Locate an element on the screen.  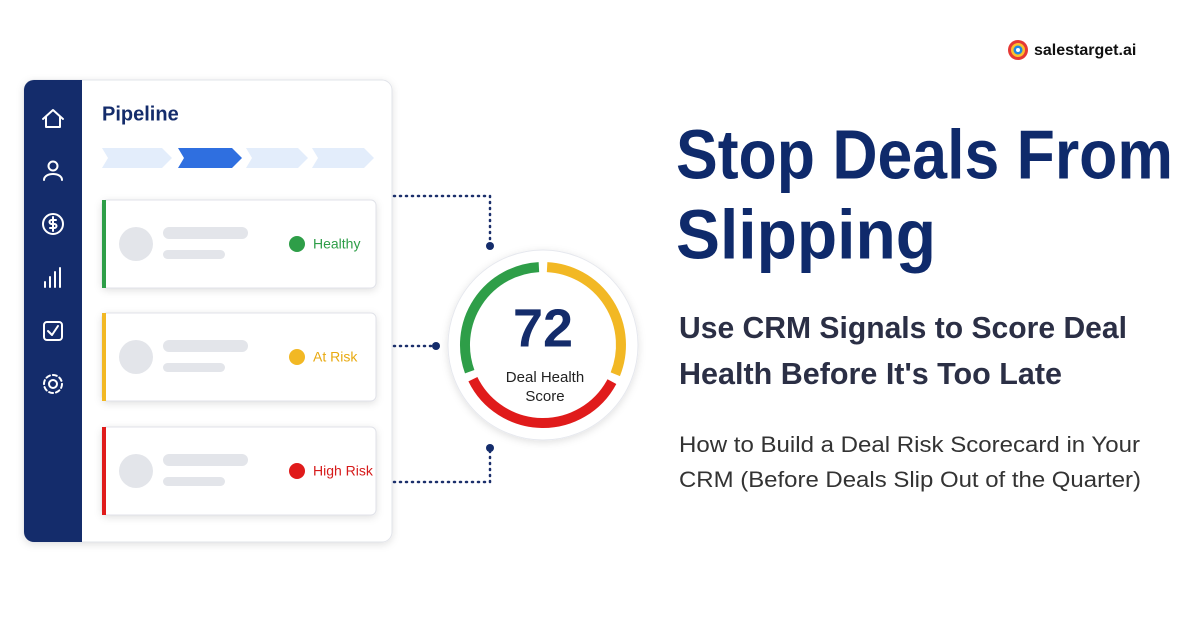
status-label: Healthy is located at coordinates (336, 244).